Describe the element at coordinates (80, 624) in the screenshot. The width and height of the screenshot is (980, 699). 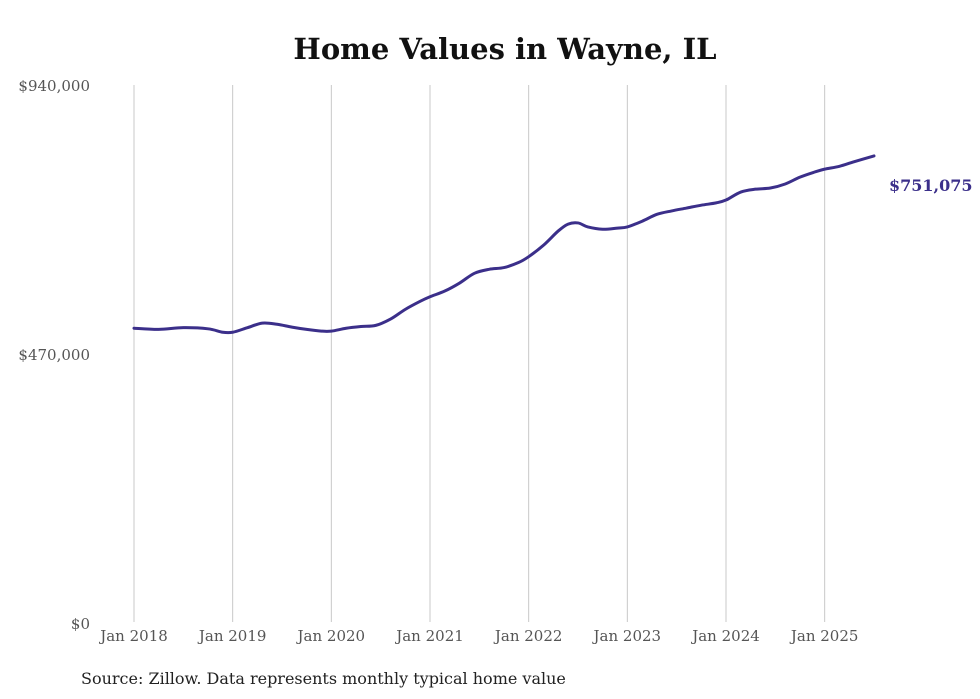
I see `y-tick-label: $0` at that location.